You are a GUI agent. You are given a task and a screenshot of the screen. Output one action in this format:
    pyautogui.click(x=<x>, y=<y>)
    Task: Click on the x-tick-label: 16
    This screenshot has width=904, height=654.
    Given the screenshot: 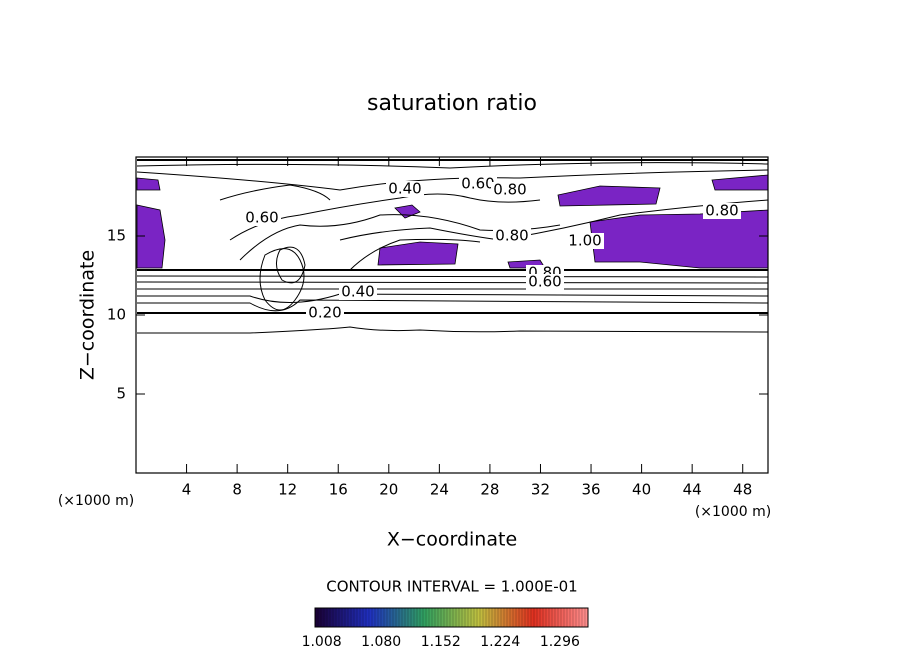 What is the action you would take?
    pyautogui.click(x=338, y=490)
    